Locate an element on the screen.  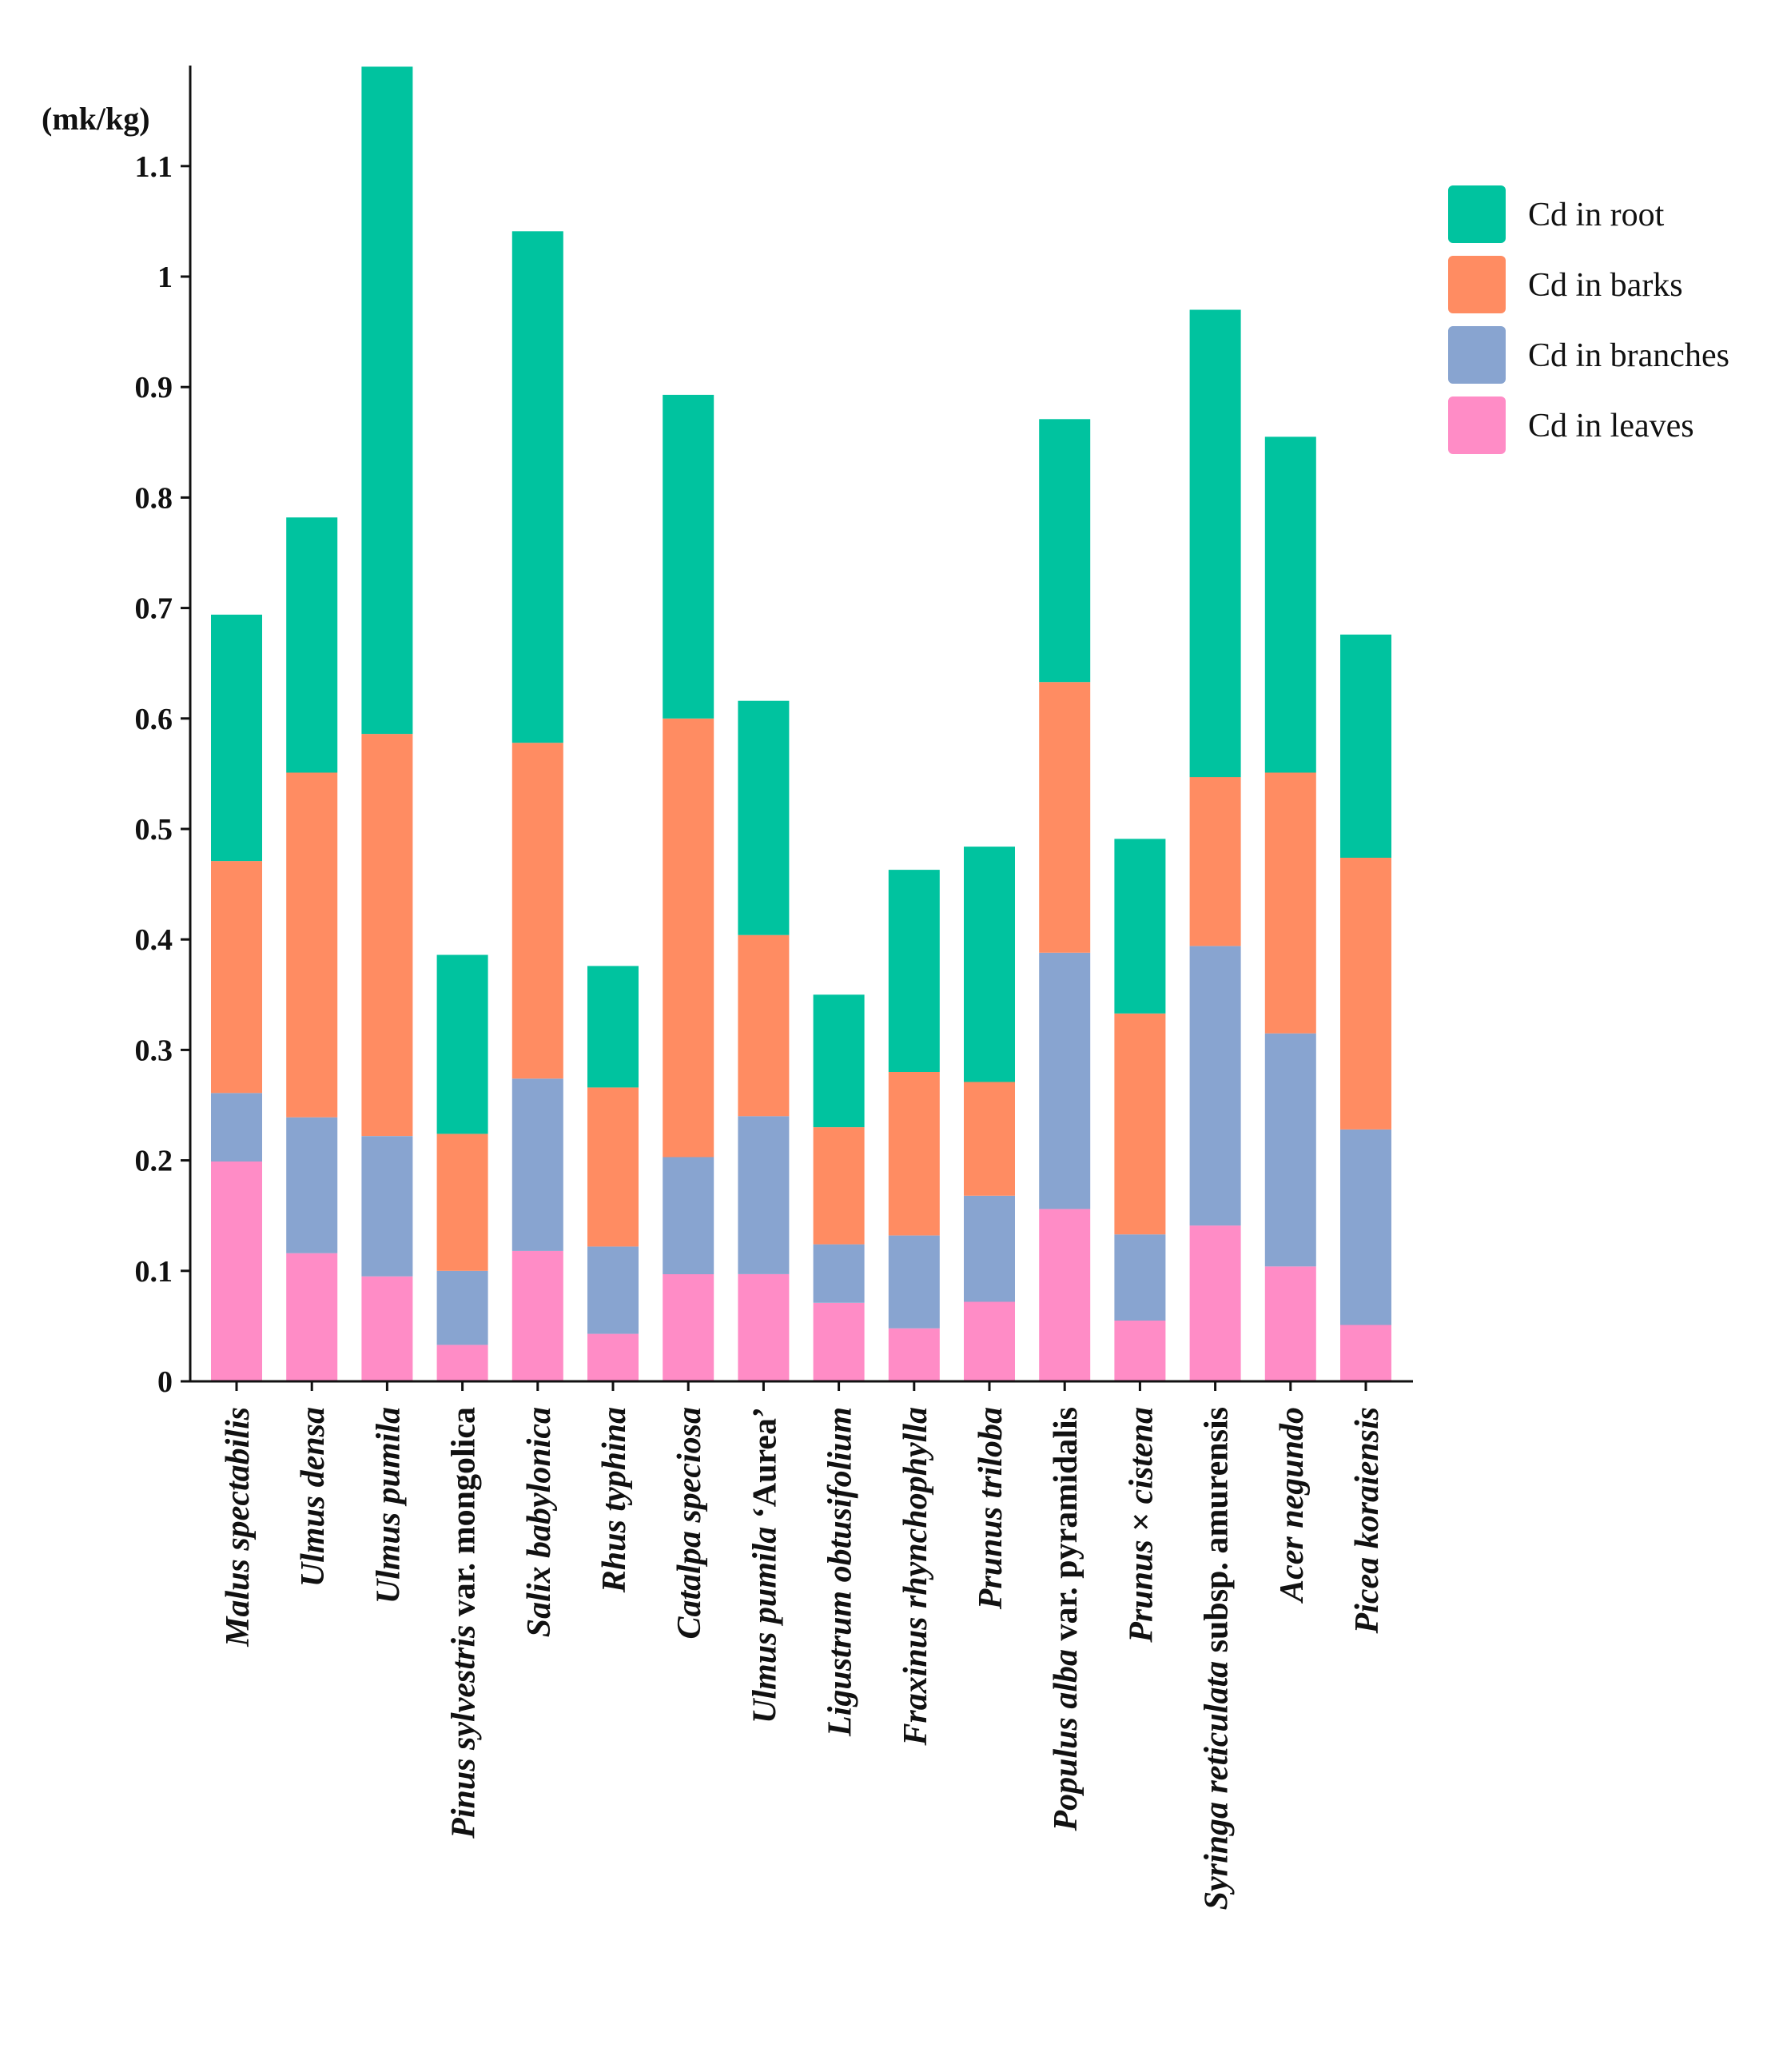
bar-catalpa-speciosa-cd-in-leaves is located at coordinates (688, 1327).